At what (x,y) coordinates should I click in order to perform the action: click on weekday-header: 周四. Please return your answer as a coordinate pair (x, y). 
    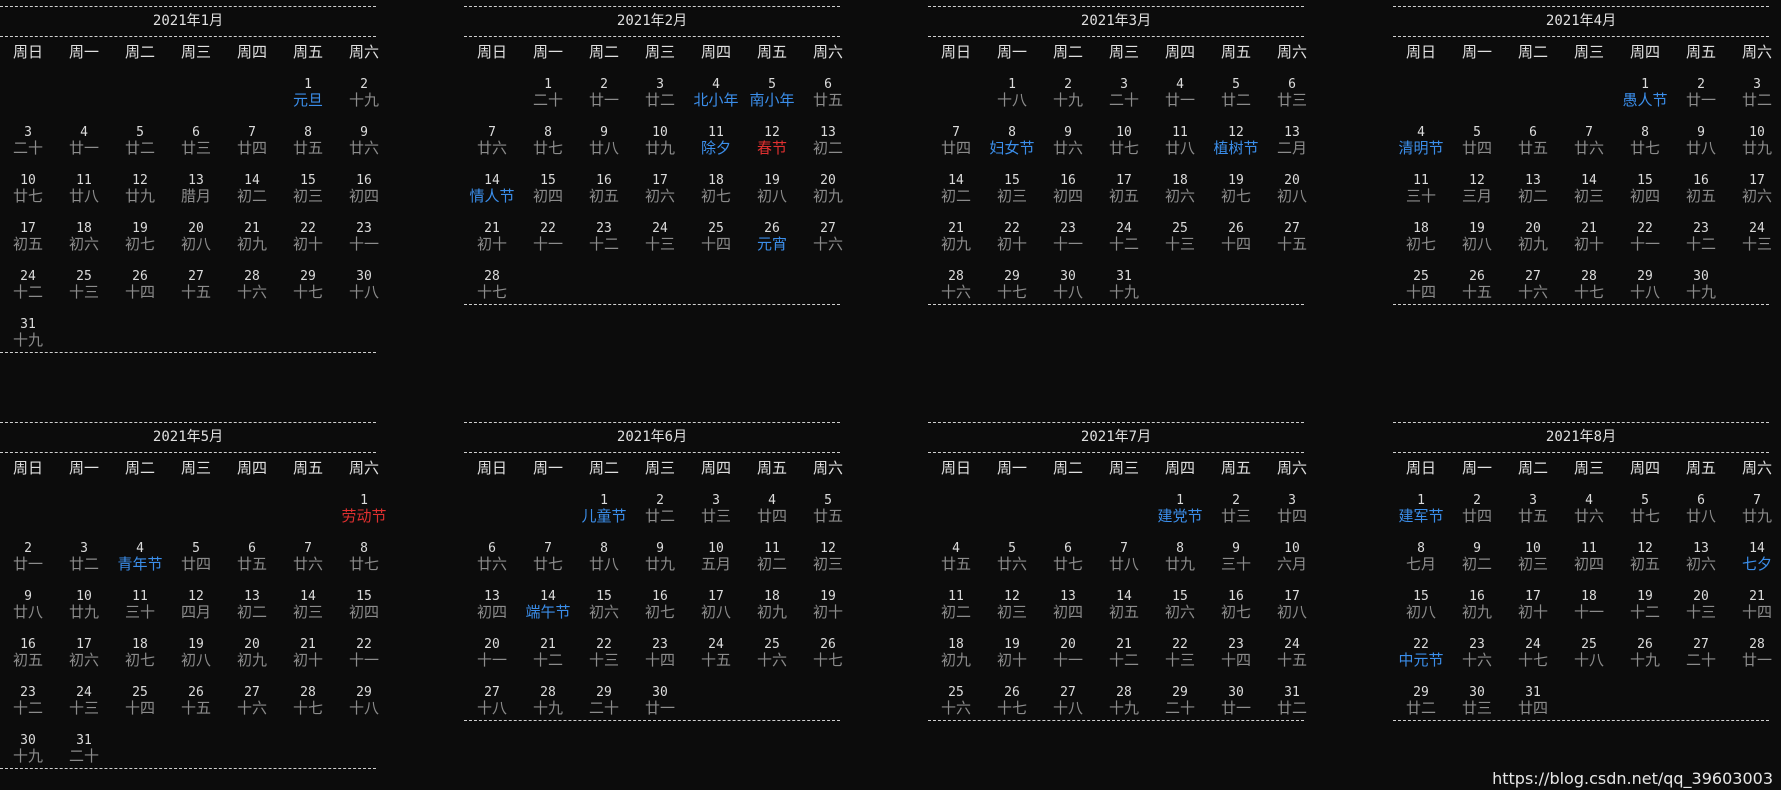
    Looking at the image, I should click on (1644, 468).